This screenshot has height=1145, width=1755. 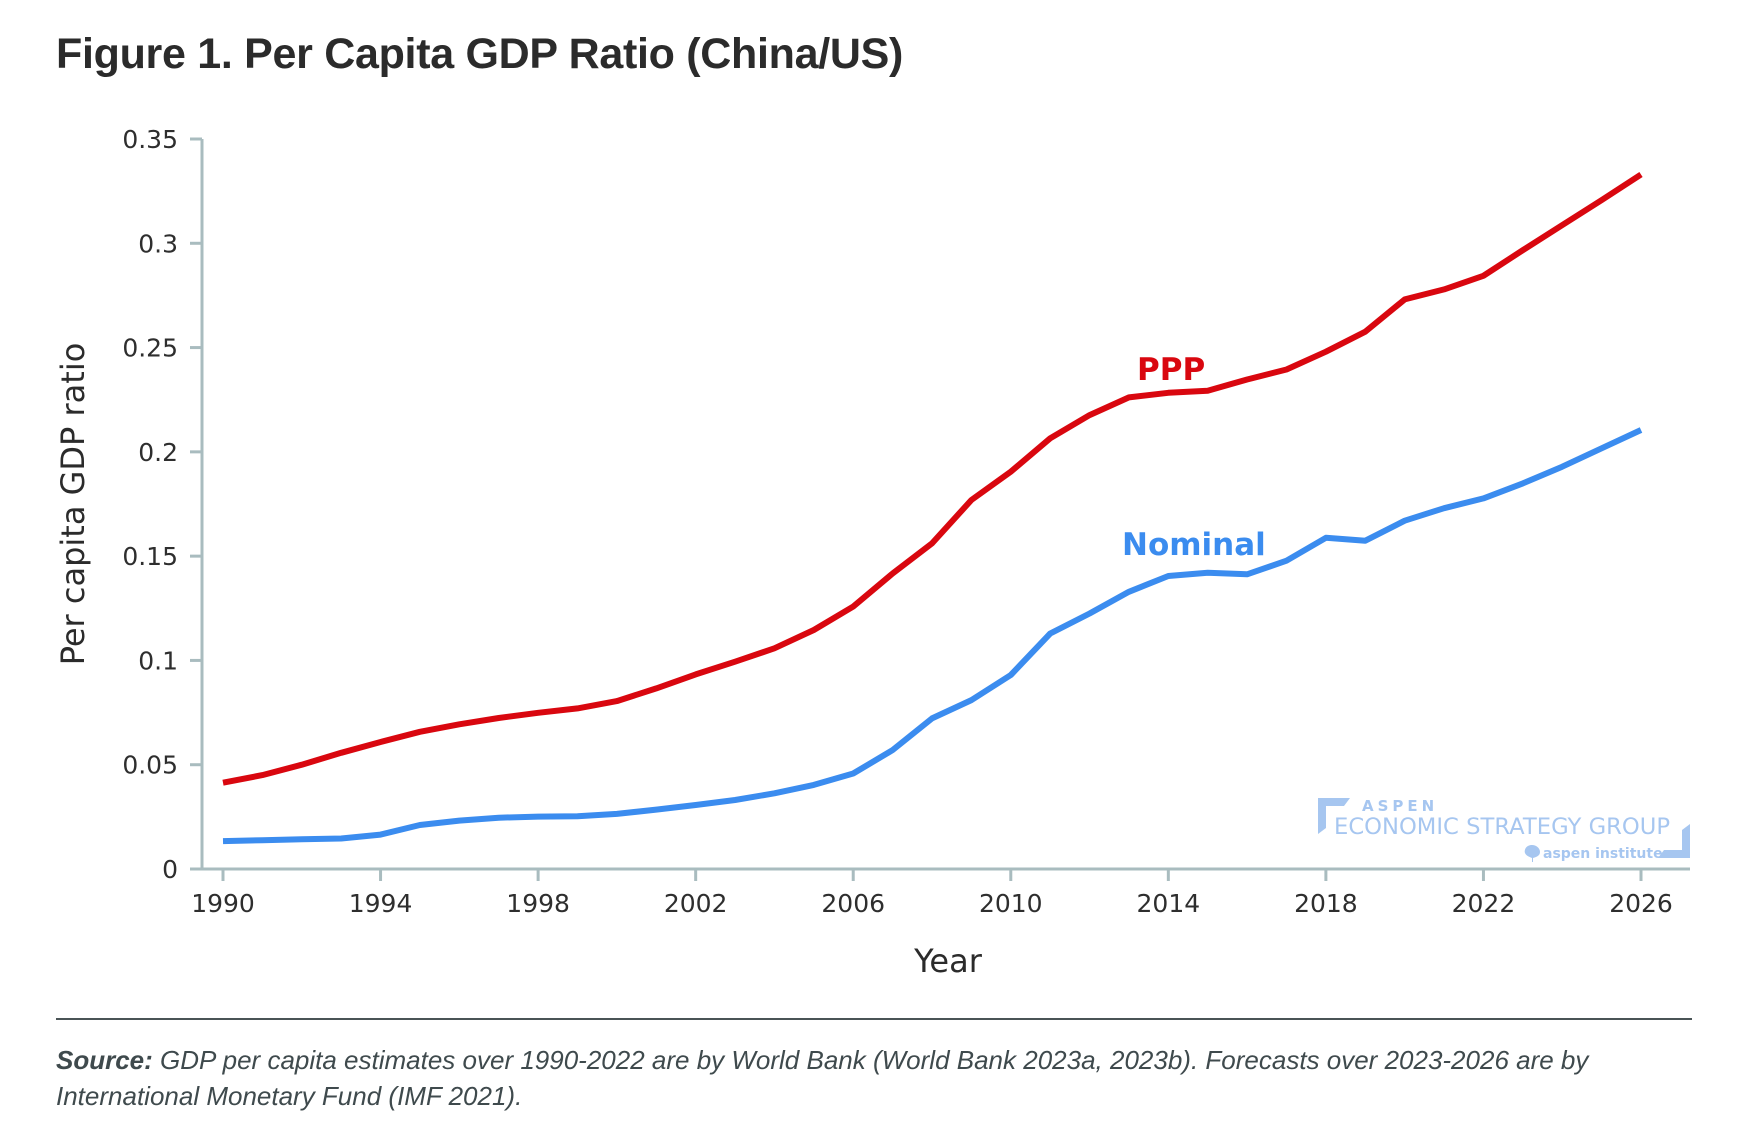 What do you see at coordinates (223, 903) in the screenshot?
I see `x-tick-label: 1990` at bounding box center [223, 903].